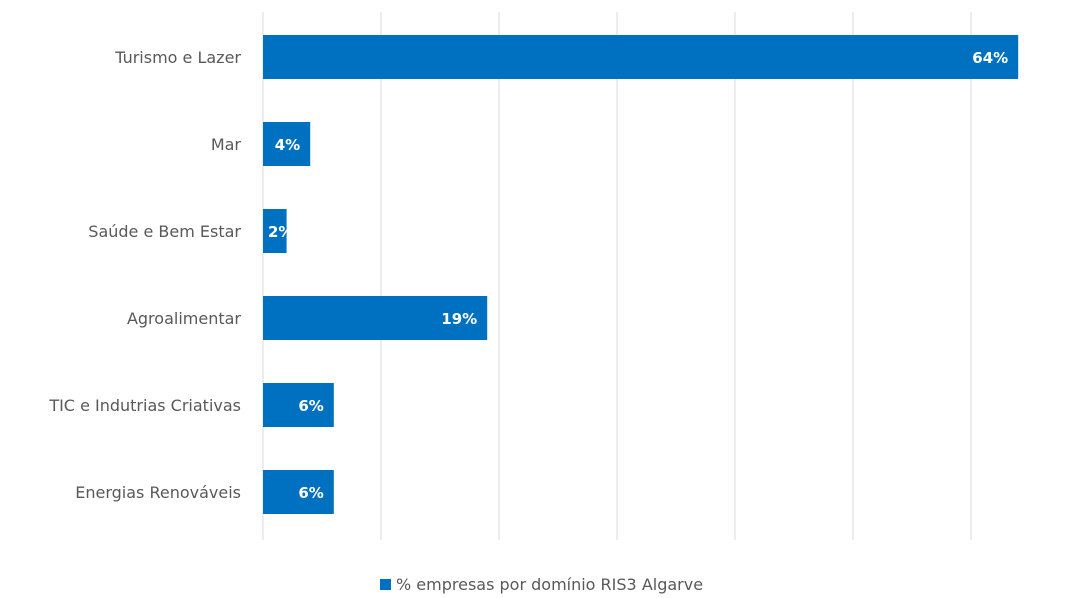 The image size is (1079, 598). What do you see at coordinates (310, 406) in the screenshot?
I see `data-label-4: 6%` at bounding box center [310, 406].